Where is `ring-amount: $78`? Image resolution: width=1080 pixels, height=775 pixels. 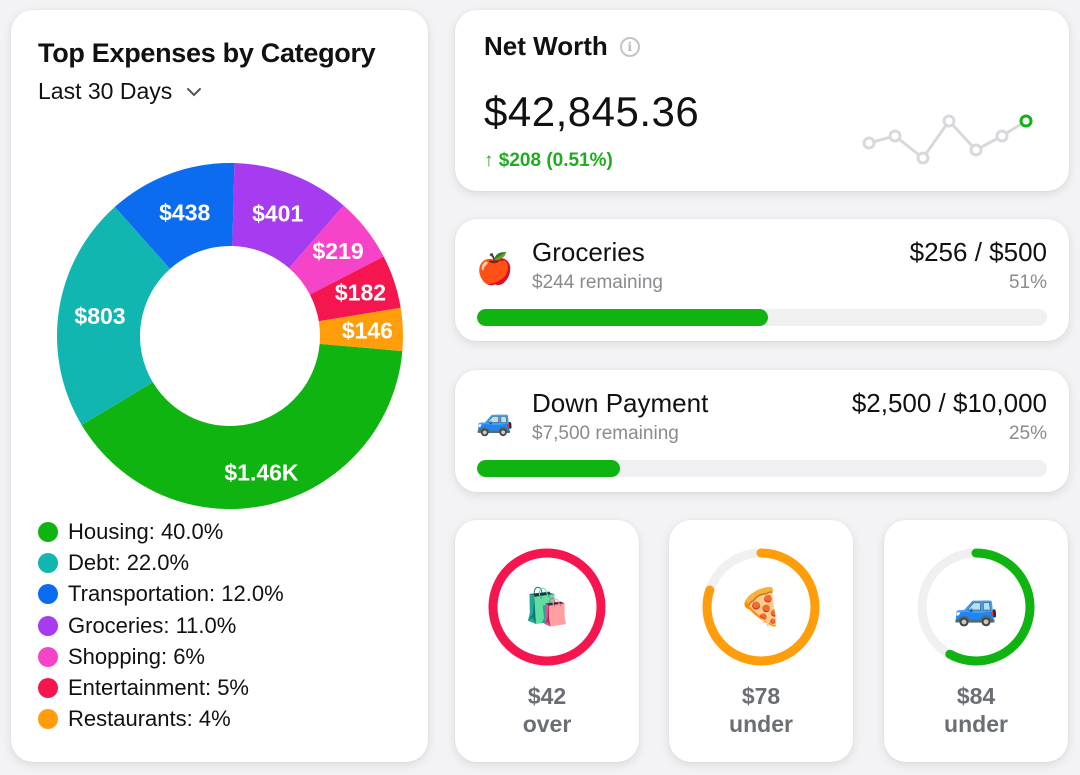 ring-amount: $78 is located at coordinates (761, 696).